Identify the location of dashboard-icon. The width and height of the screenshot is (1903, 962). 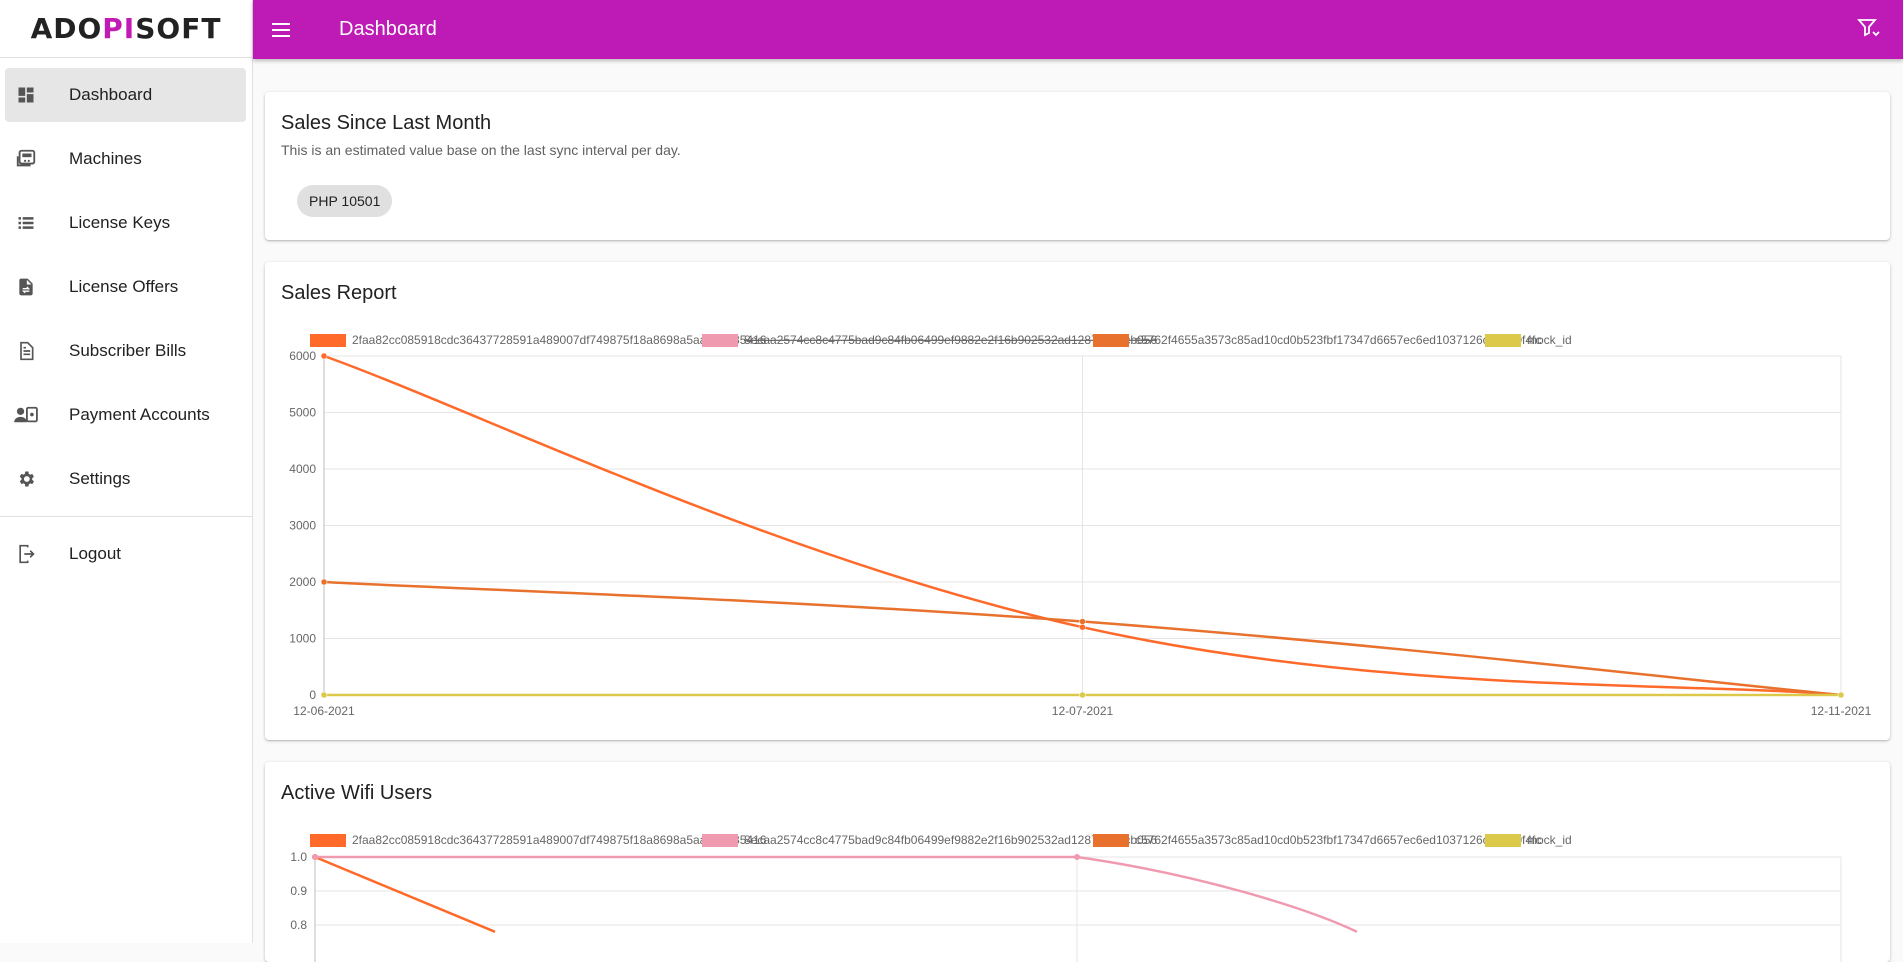
(26, 95).